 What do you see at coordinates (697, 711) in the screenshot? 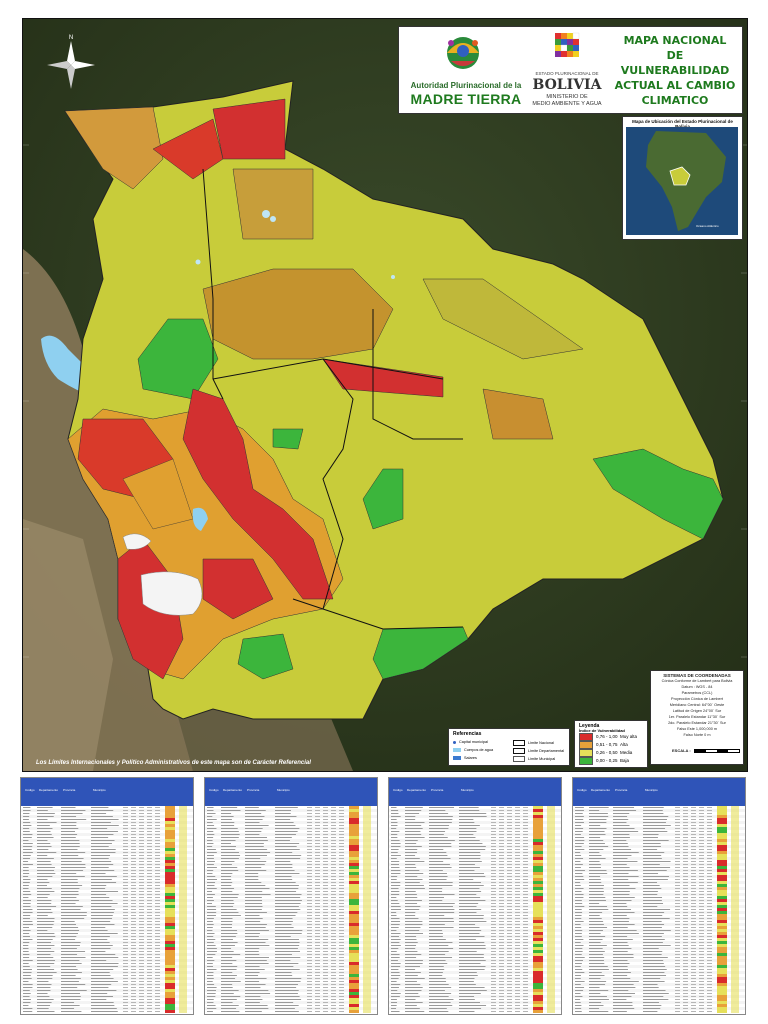
I see `coord-line: Latitud de Origen 24°00´ Sur` at bounding box center [697, 711].